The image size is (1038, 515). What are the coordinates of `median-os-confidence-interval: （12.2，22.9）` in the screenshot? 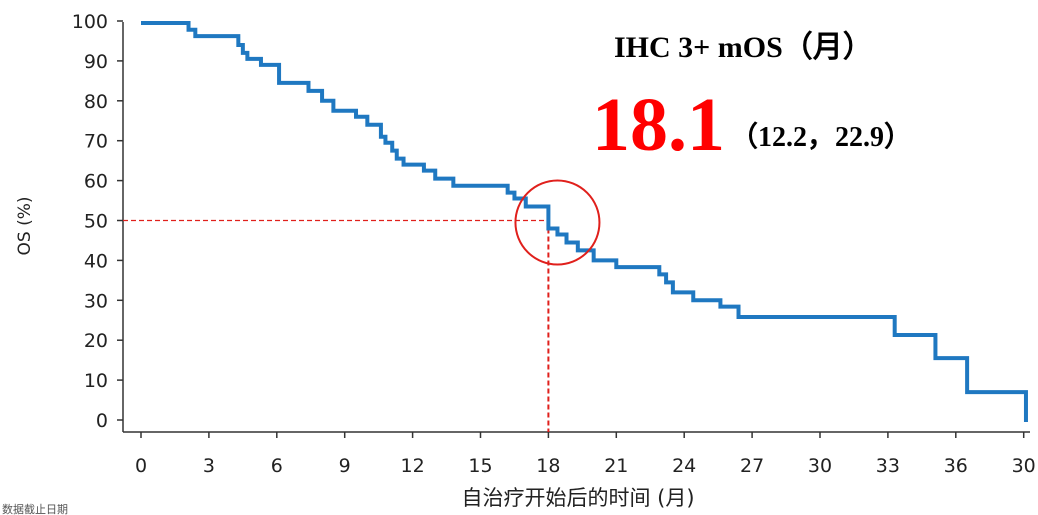 It's located at (821, 136).